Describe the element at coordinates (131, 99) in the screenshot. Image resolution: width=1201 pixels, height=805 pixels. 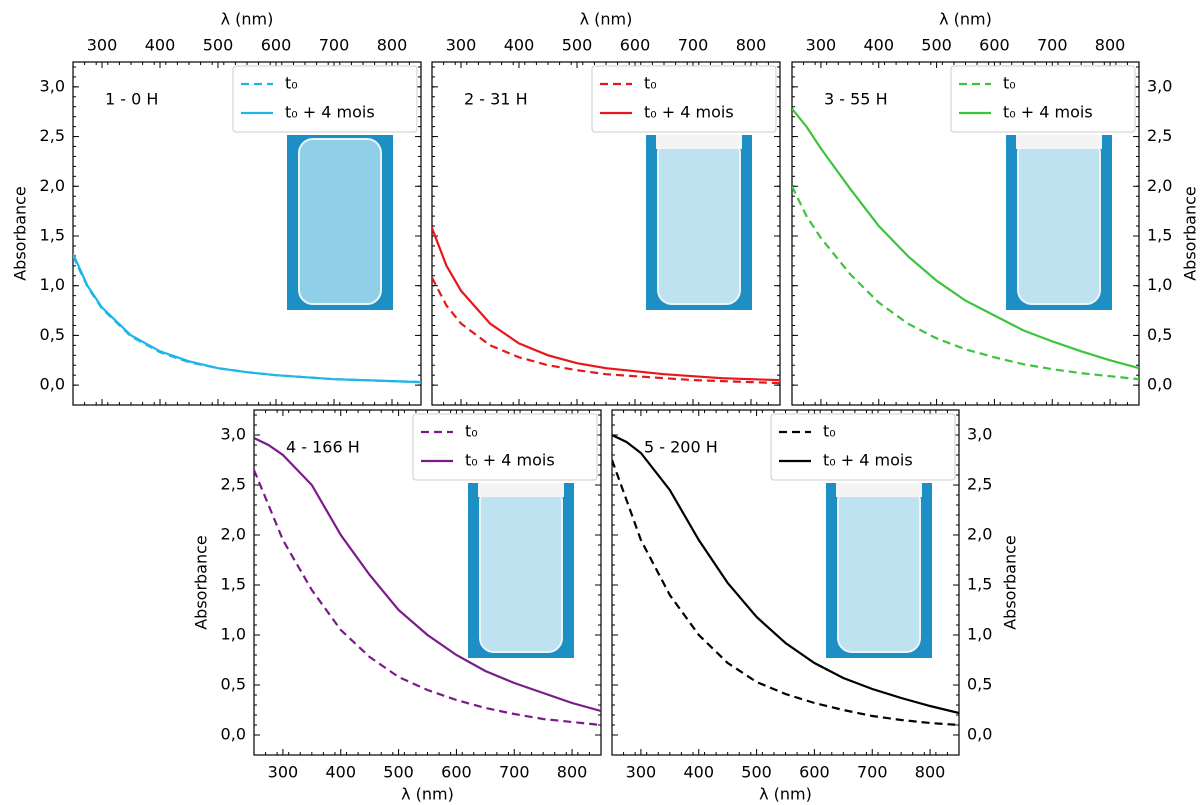
I see `panel-annotation: 1 - 0 H` at that location.